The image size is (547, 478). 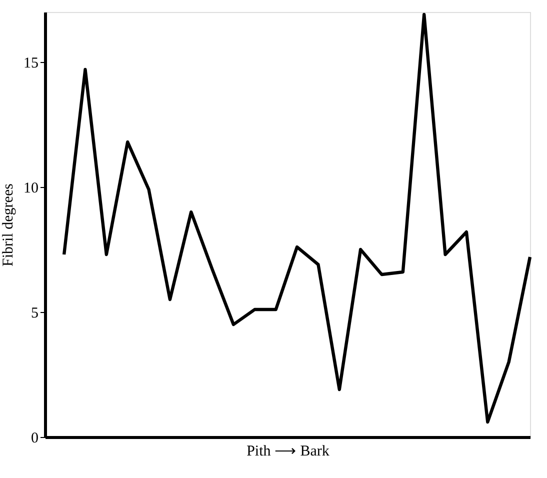 What do you see at coordinates (31, 64) in the screenshot?
I see `y-tick-label: 15` at bounding box center [31, 64].